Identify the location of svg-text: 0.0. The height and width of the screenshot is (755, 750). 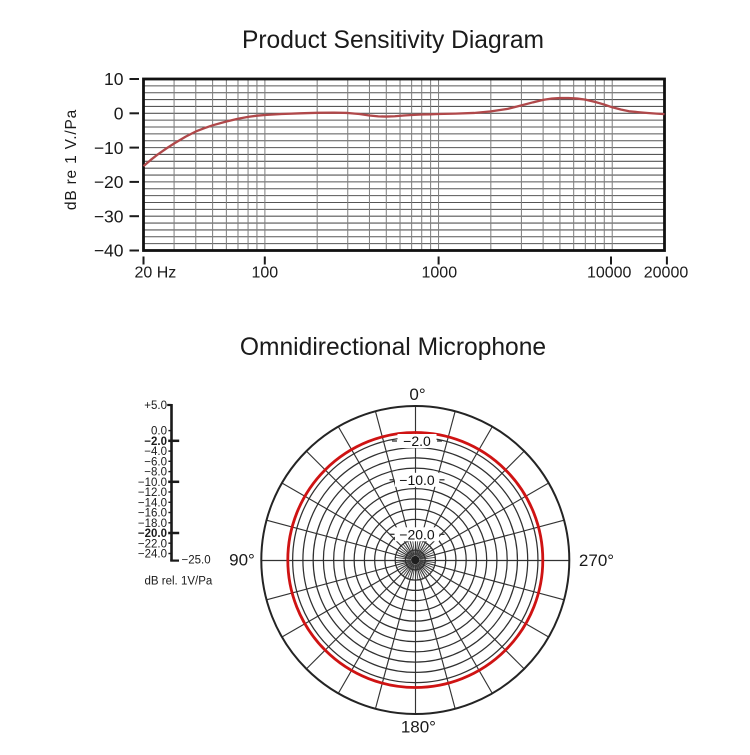
(159, 432).